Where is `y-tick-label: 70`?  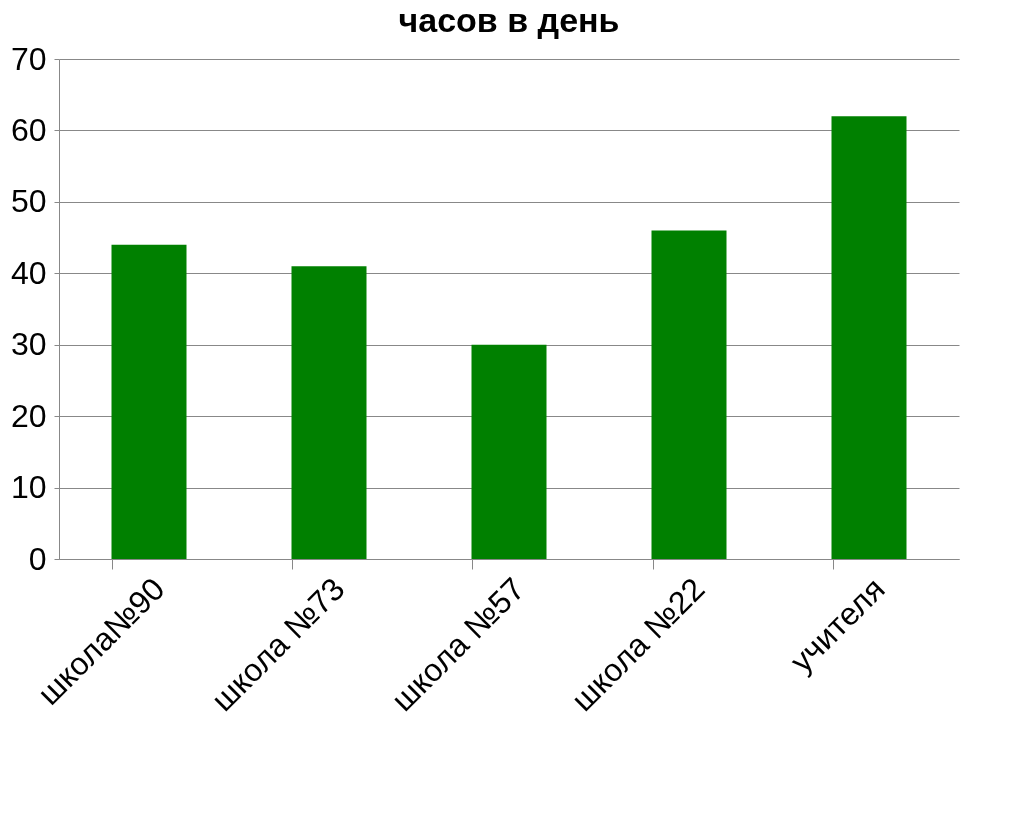 y-tick-label: 70 is located at coordinates (28, 58).